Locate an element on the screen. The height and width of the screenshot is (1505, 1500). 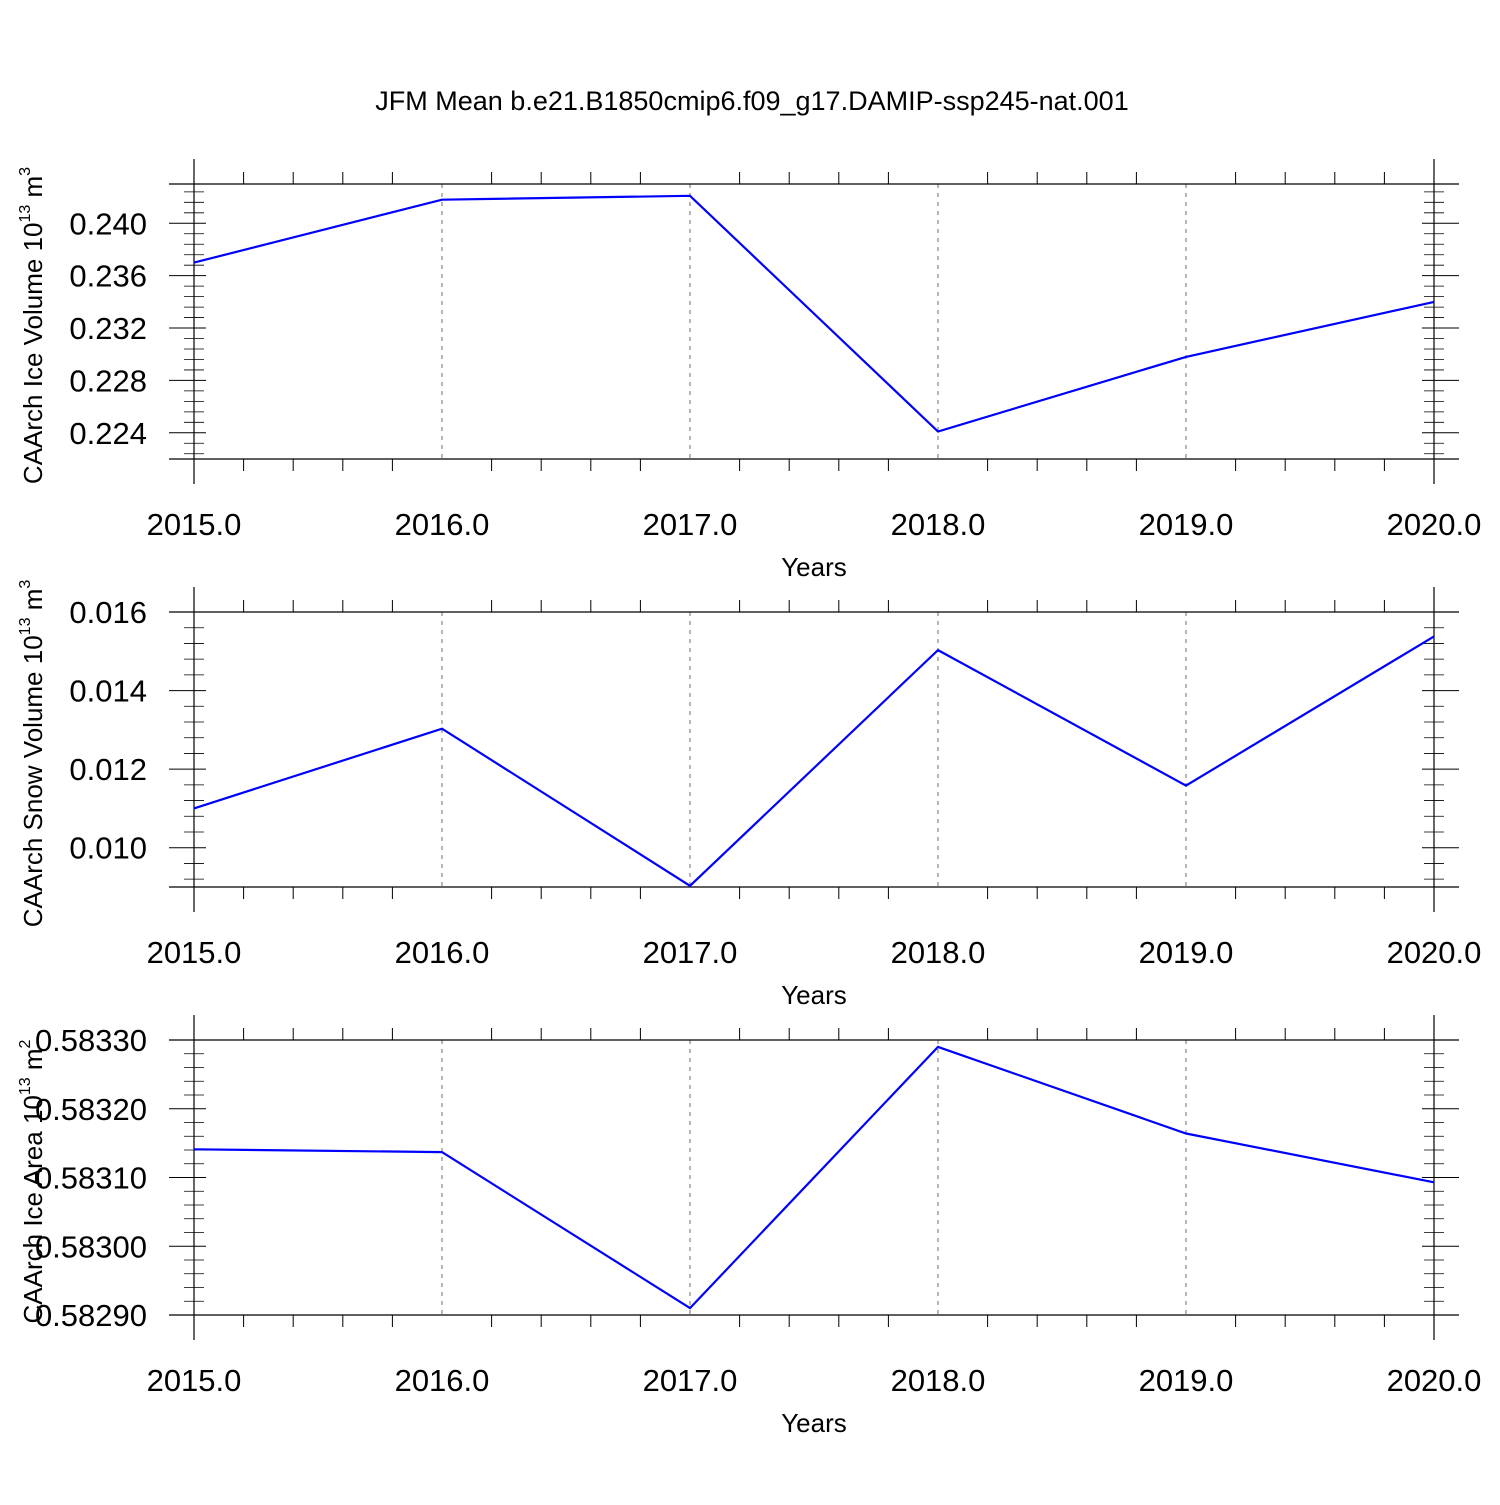
y-tick-label: 0.236 is located at coordinates (108, 276).